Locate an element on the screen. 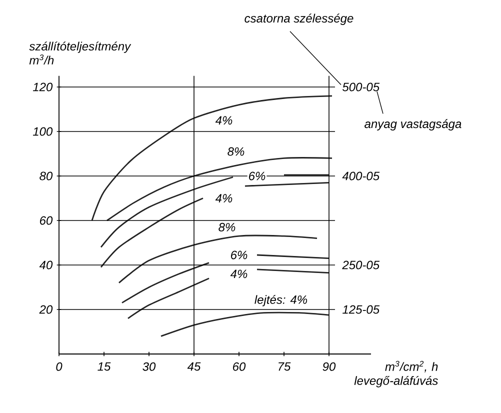  x-tick-label: 90 is located at coordinates (329, 366).